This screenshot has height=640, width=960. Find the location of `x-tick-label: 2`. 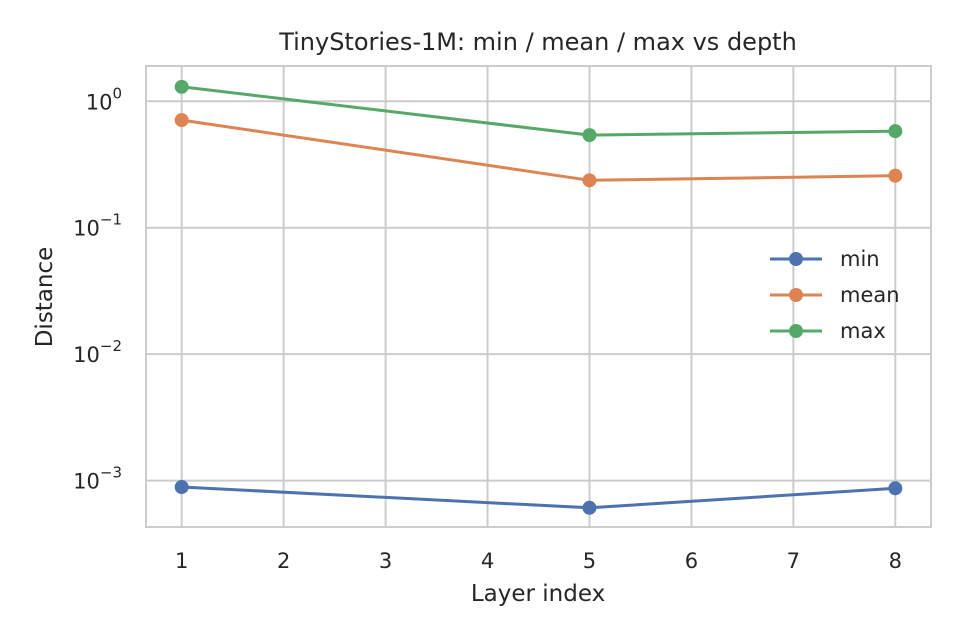

x-tick-label: 2 is located at coordinates (283, 561).